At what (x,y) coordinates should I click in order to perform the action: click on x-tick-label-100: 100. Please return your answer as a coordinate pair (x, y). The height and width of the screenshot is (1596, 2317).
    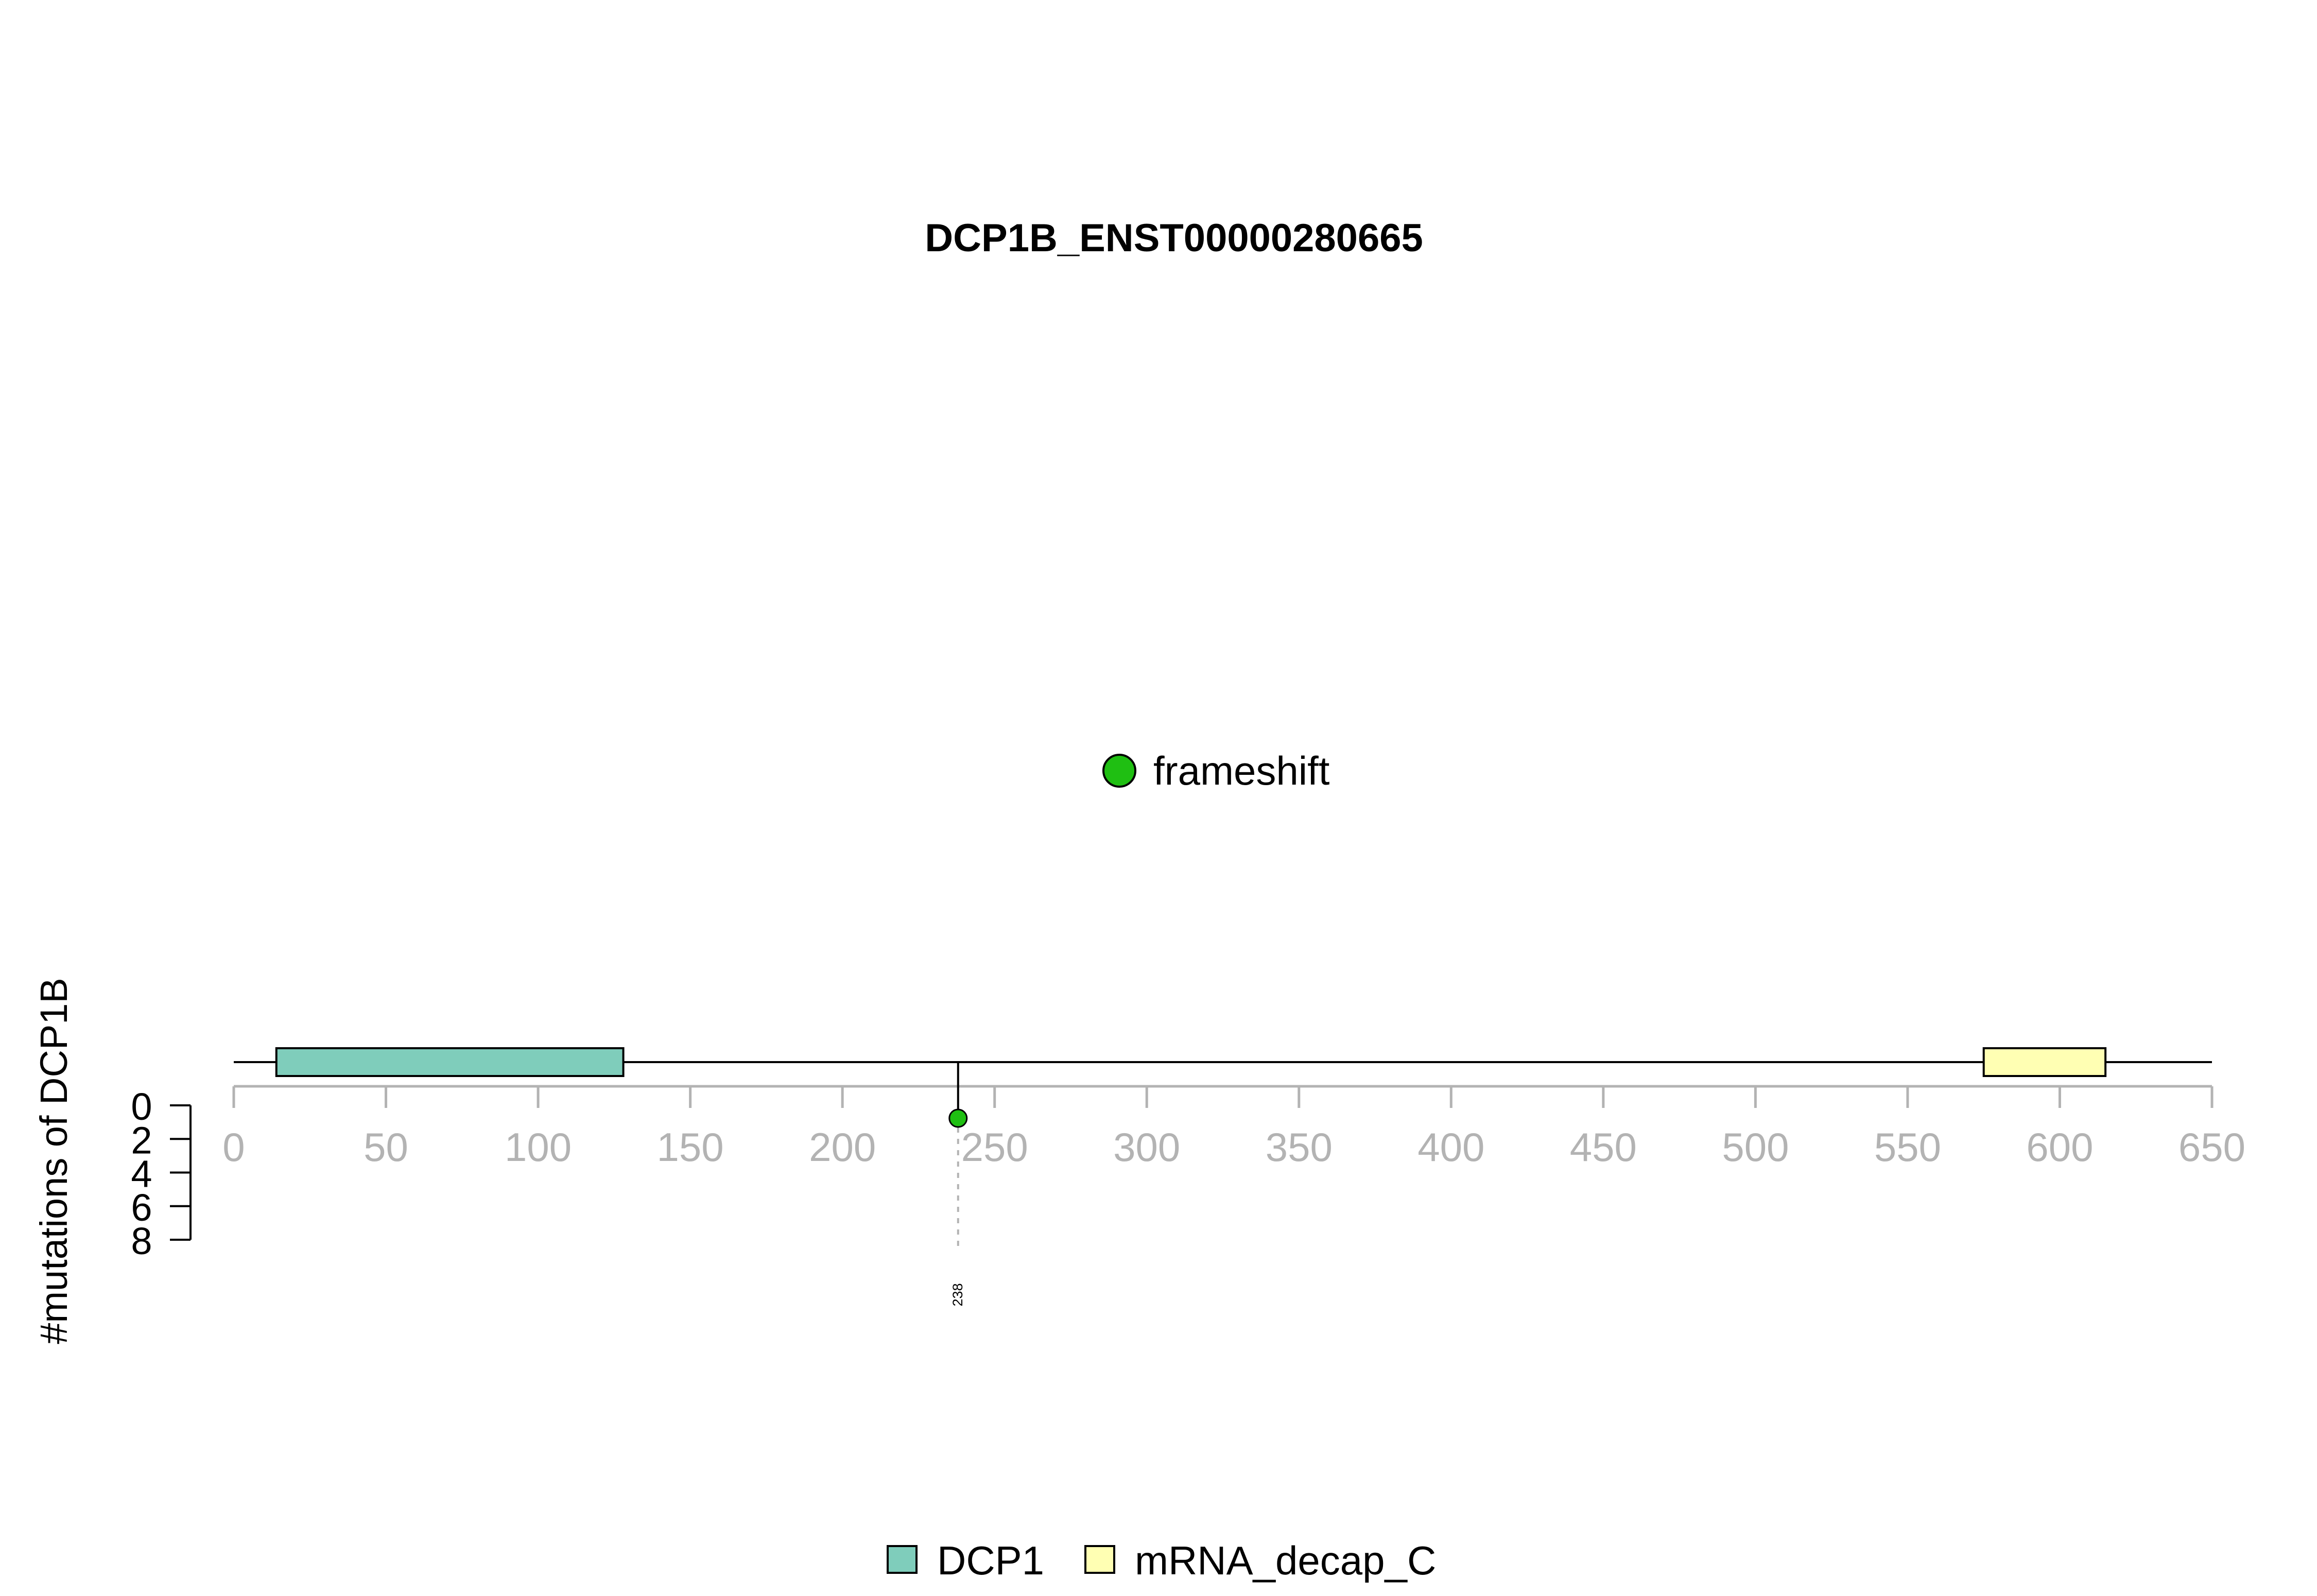
    Looking at the image, I should click on (538, 1147).